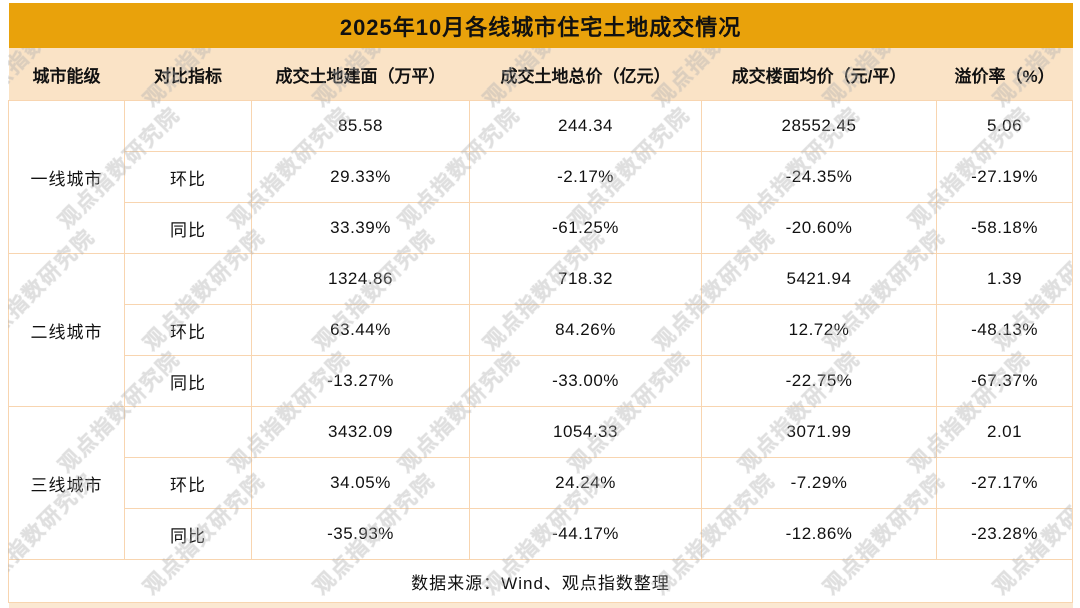  Describe the element at coordinates (819, 381) in the screenshot. I see `cell-value: -22.75%` at that location.